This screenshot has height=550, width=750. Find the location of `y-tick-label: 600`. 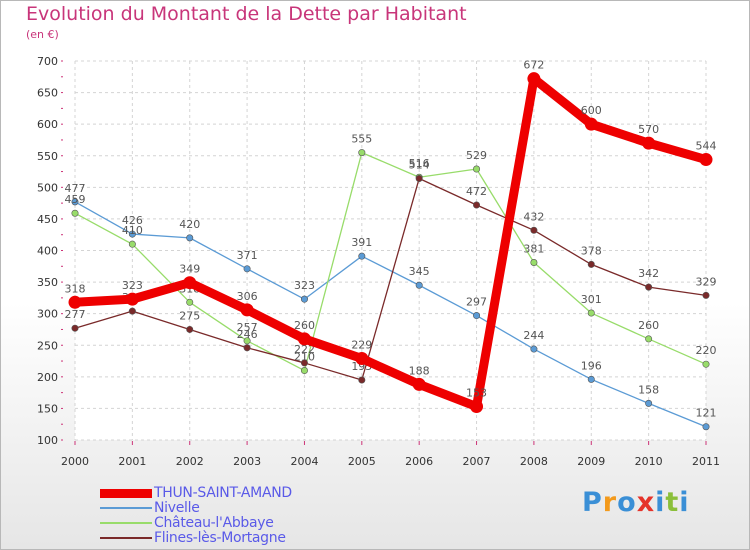

y-tick-label: 600 is located at coordinates (47, 124).